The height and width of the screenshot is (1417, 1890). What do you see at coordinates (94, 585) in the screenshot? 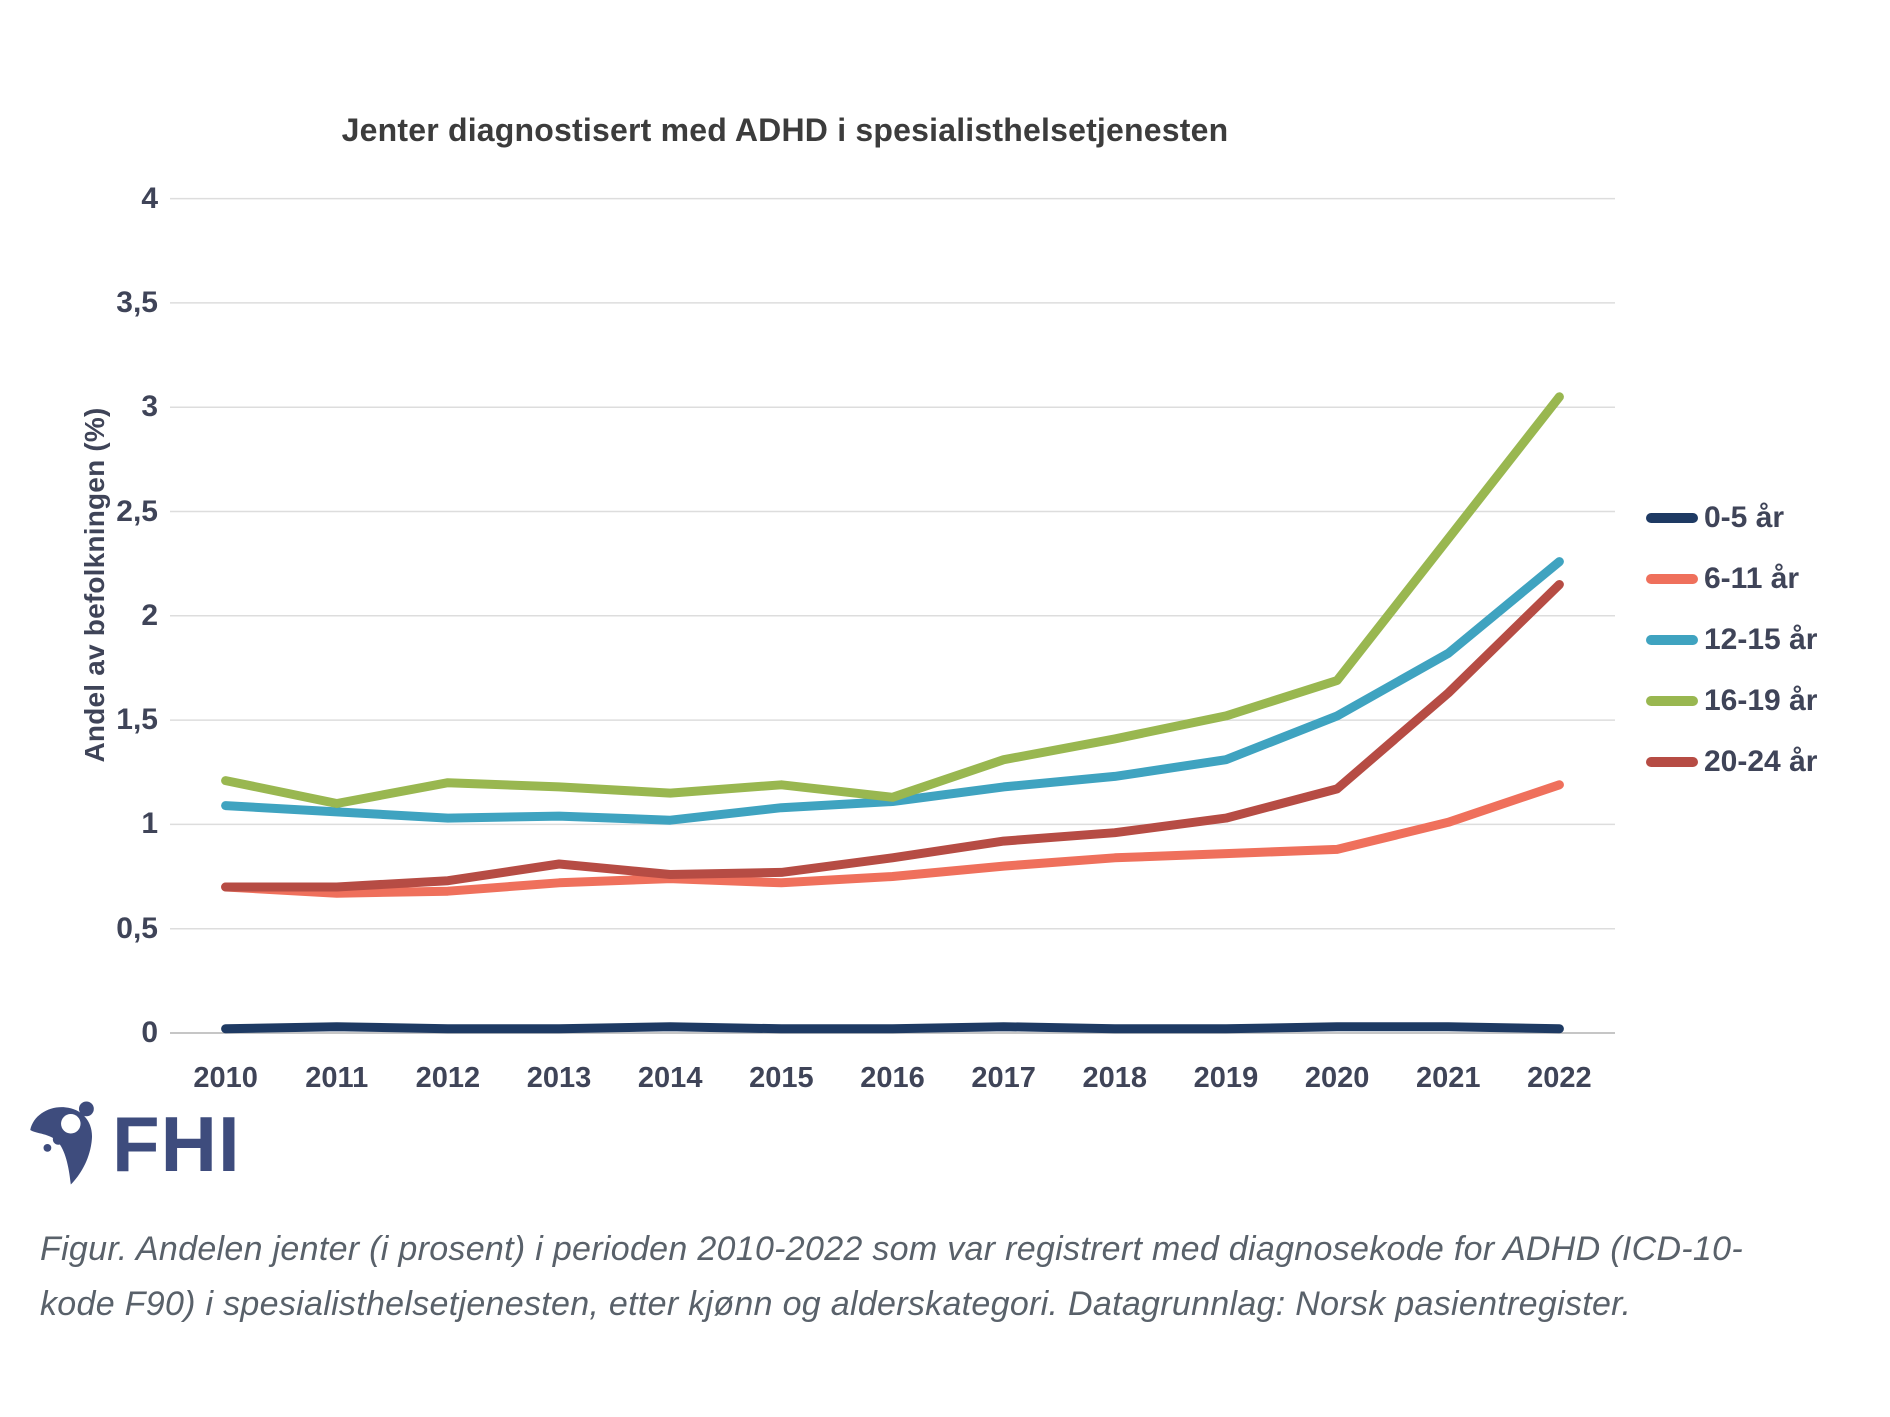
I see `y-axis-title: Andel av befolkningen (%)` at bounding box center [94, 585].